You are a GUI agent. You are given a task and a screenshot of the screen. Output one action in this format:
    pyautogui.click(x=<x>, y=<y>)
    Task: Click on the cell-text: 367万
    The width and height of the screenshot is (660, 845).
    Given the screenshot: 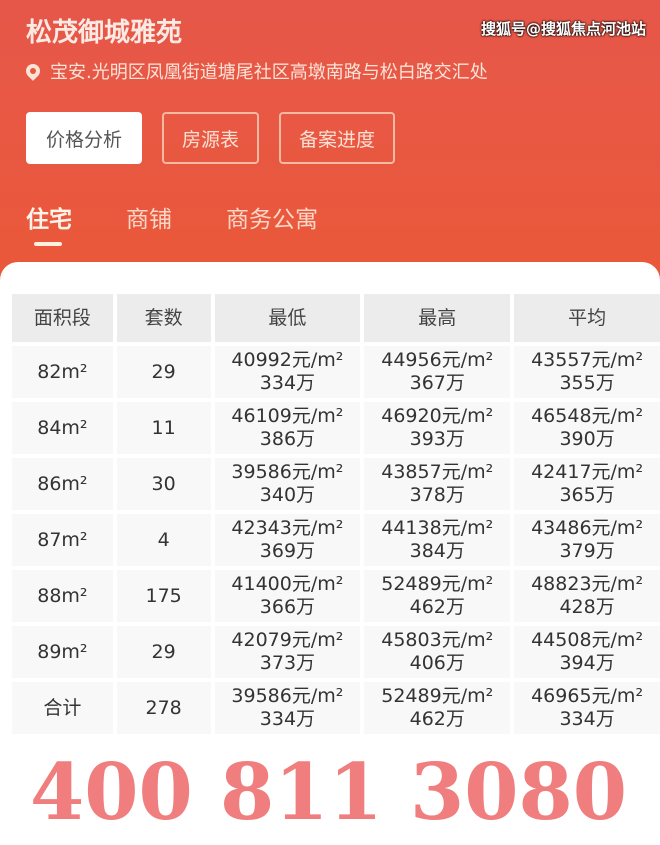 What is the action you would take?
    pyautogui.click(x=437, y=383)
    